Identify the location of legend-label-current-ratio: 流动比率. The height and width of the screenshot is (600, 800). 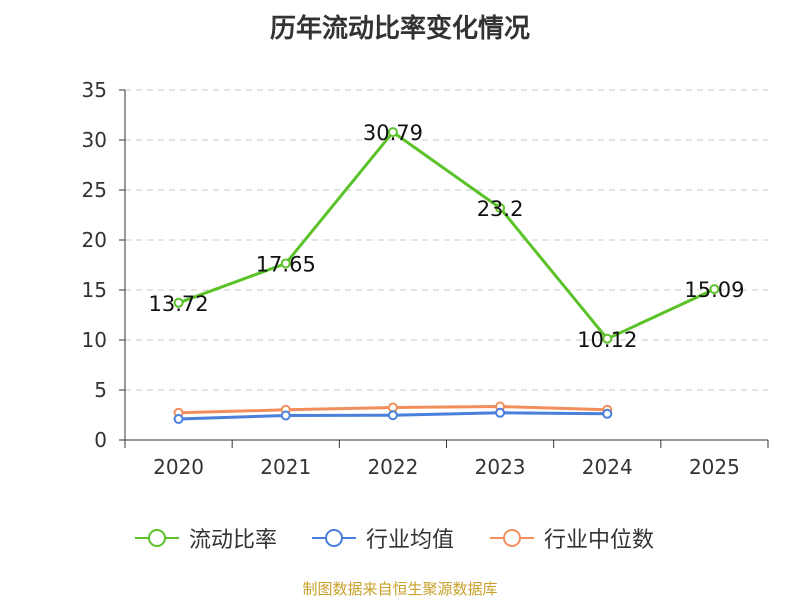
(233, 540).